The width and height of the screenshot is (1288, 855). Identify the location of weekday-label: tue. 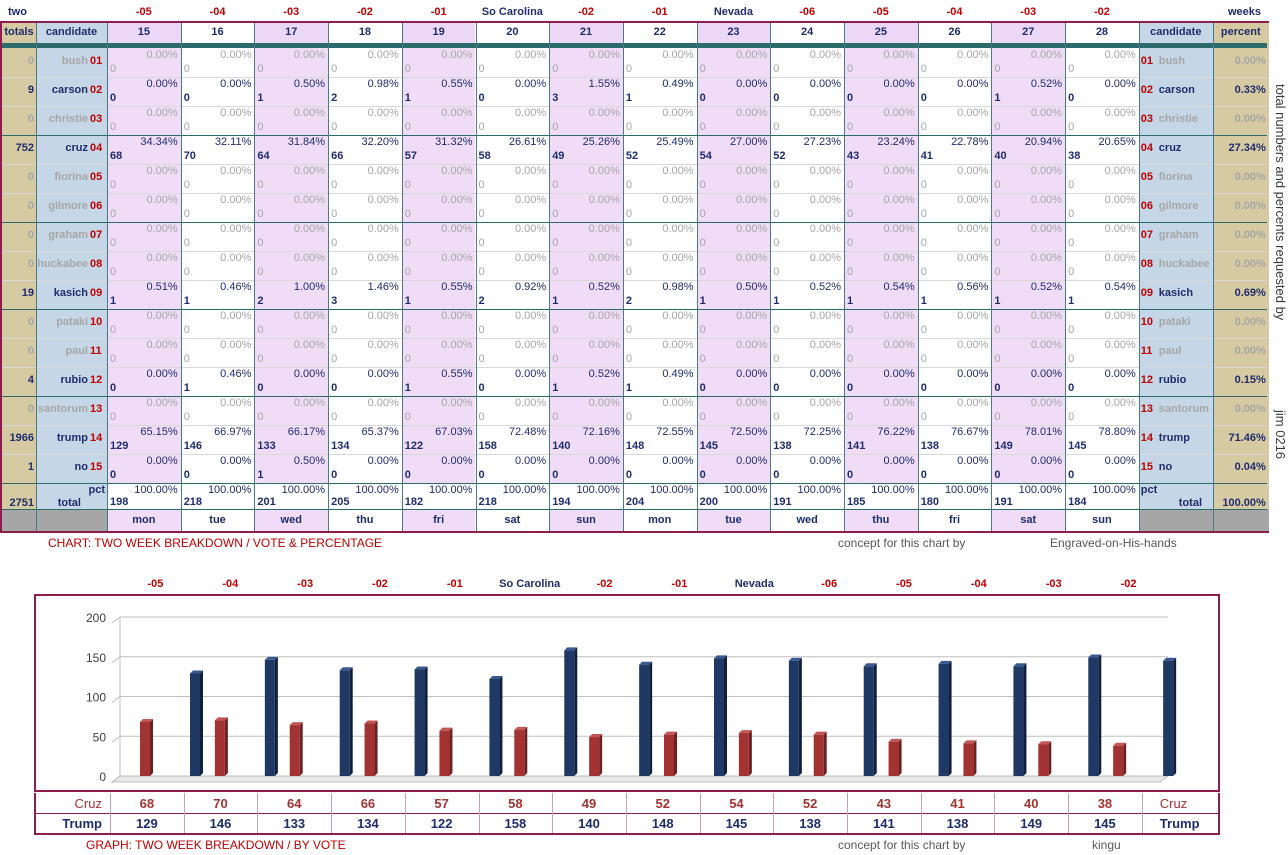
(217, 520).